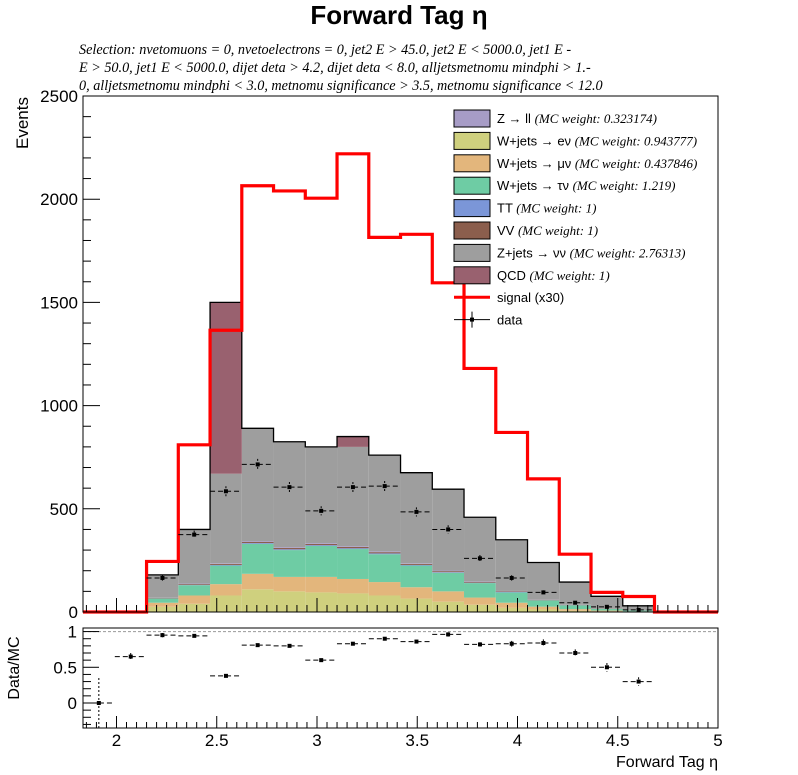 The width and height of the screenshot is (798, 775). I want to click on legend-label: data, so click(510, 320).